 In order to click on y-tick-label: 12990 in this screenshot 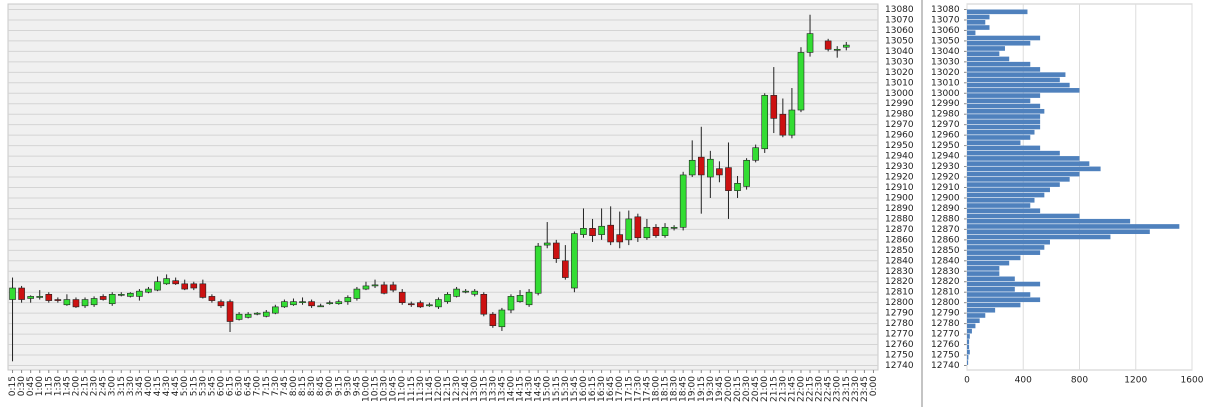, I will do `click(945, 104)`.